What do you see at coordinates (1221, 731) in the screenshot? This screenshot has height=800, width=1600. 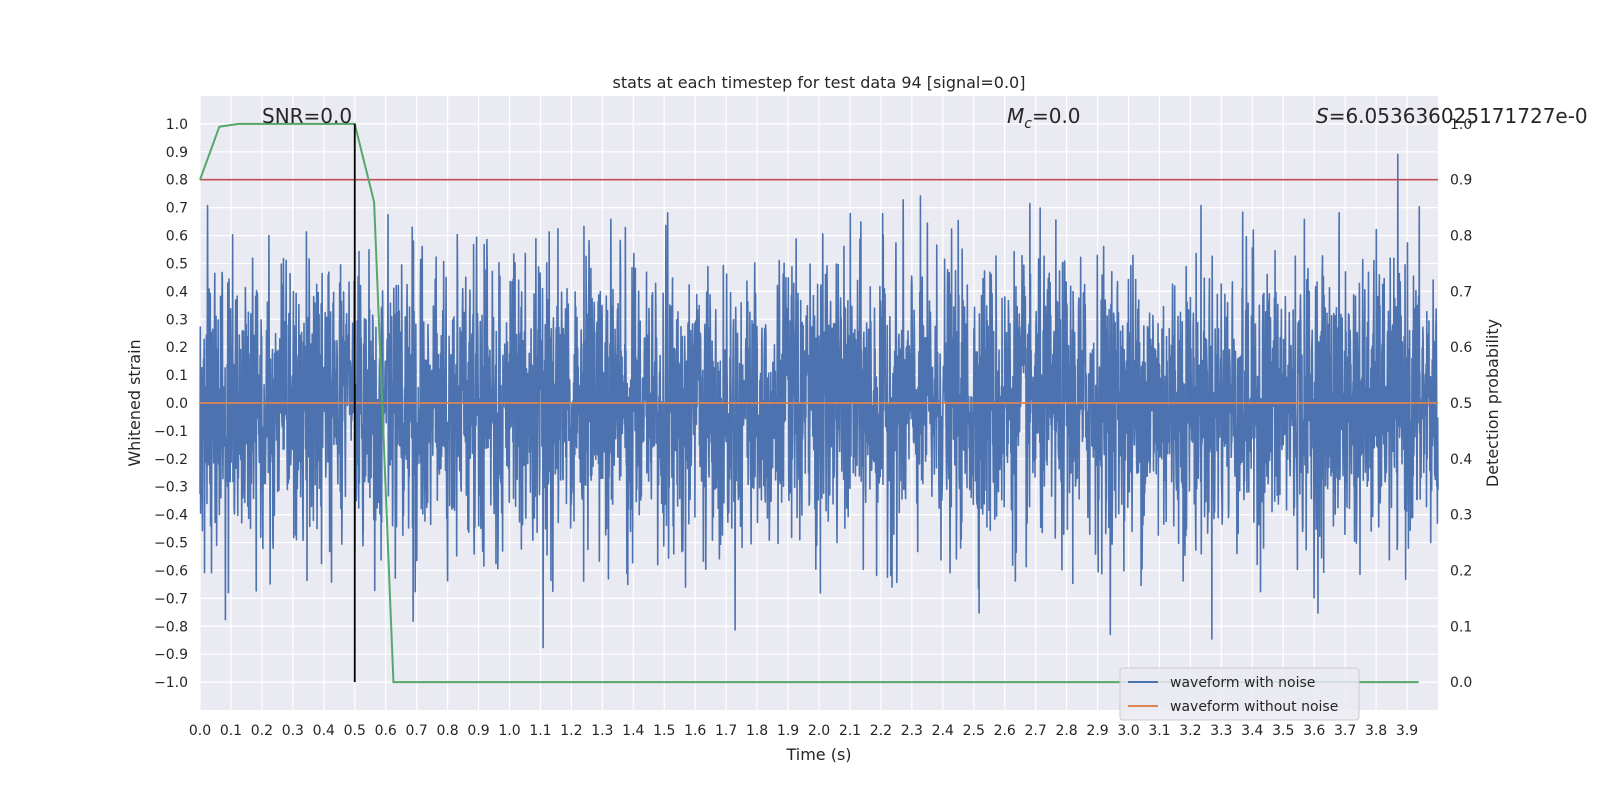 I see `x-tick-label: 3.3` at bounding box center [1221, 731].